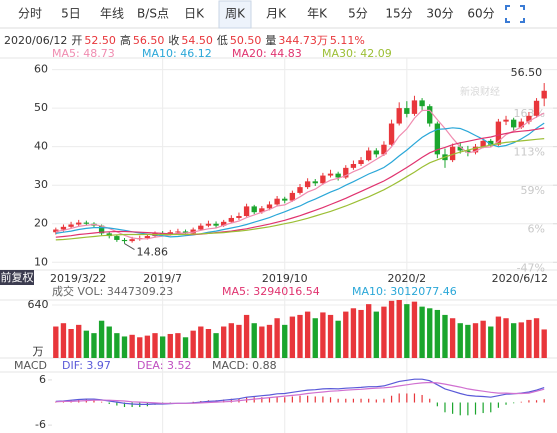 This screenshot has width=557, height=433. I want to click on tab: 30分, so click(439, 14).